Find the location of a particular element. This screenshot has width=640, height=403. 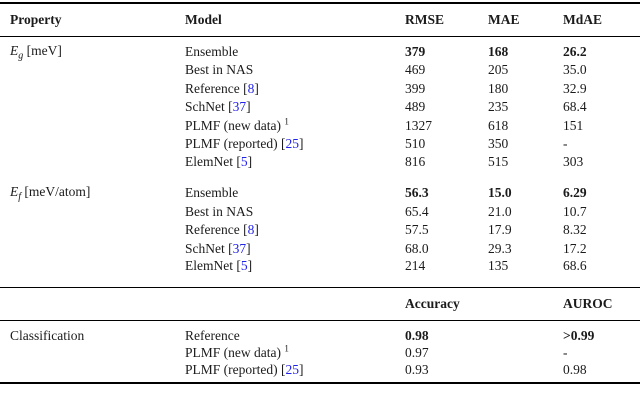

table-row: Best in NAS 65.4 21.0 10.7 is located at coordinates (320, 211).